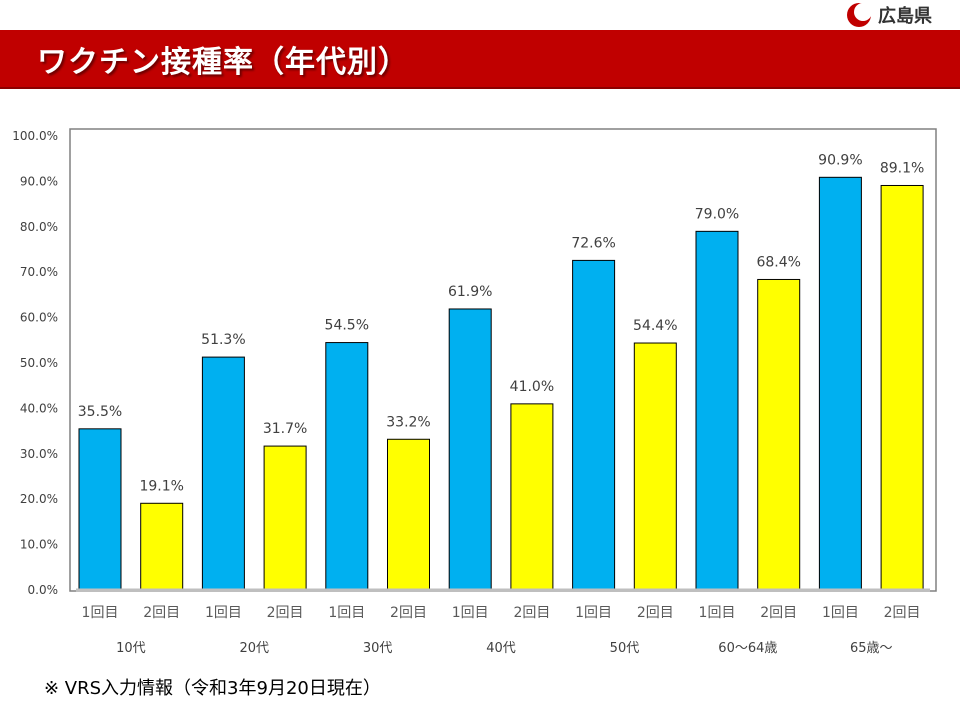 The image size is (960, 720). What do you see at coordinates (593, 243) in the screenshot?
I see `data-label: 72.6%` at bounding box center [593, 243].